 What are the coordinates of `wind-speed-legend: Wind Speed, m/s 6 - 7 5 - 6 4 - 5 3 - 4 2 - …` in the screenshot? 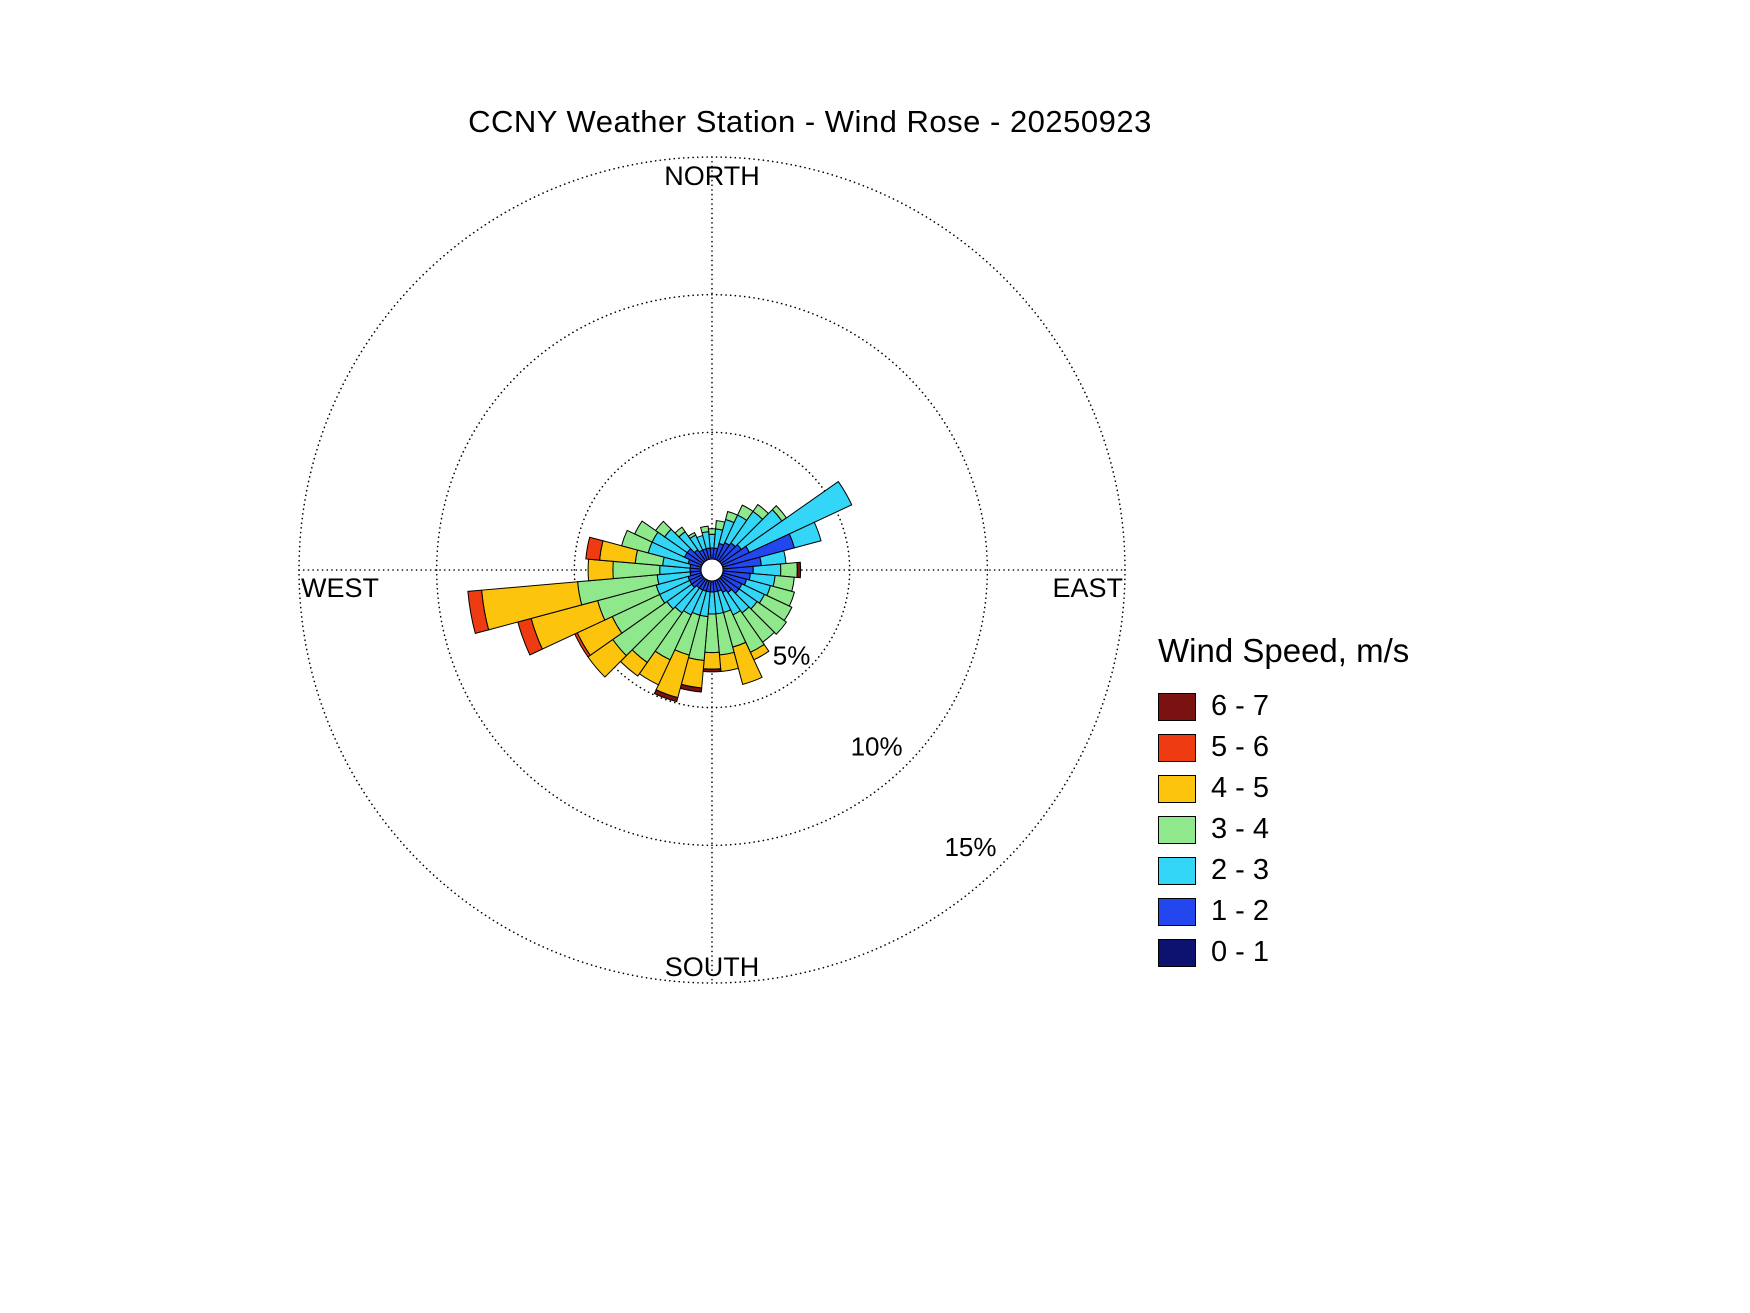 It's located at (1283, 802).